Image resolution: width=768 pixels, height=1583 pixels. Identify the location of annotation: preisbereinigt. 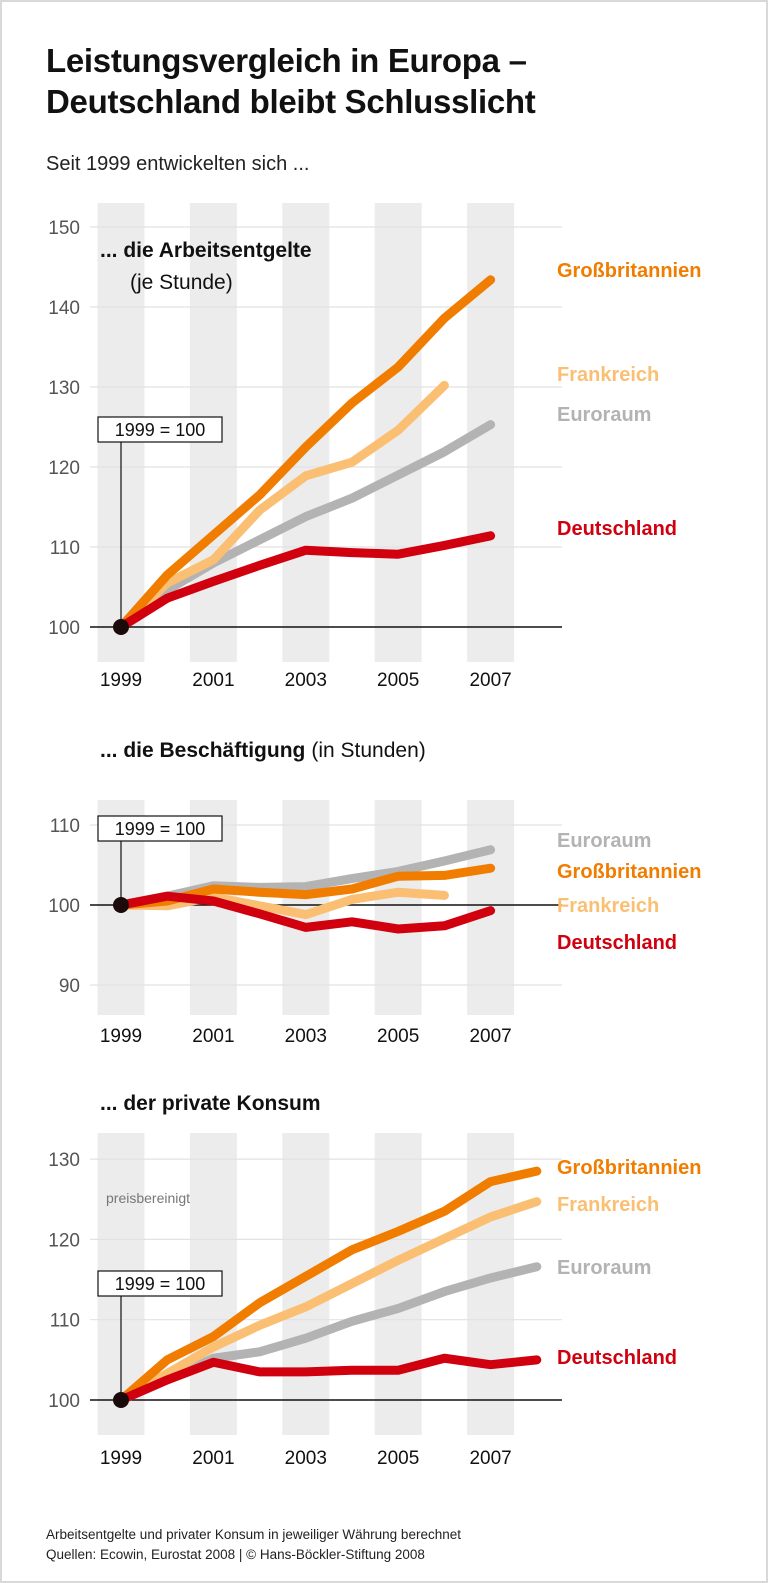
(148, 1198).